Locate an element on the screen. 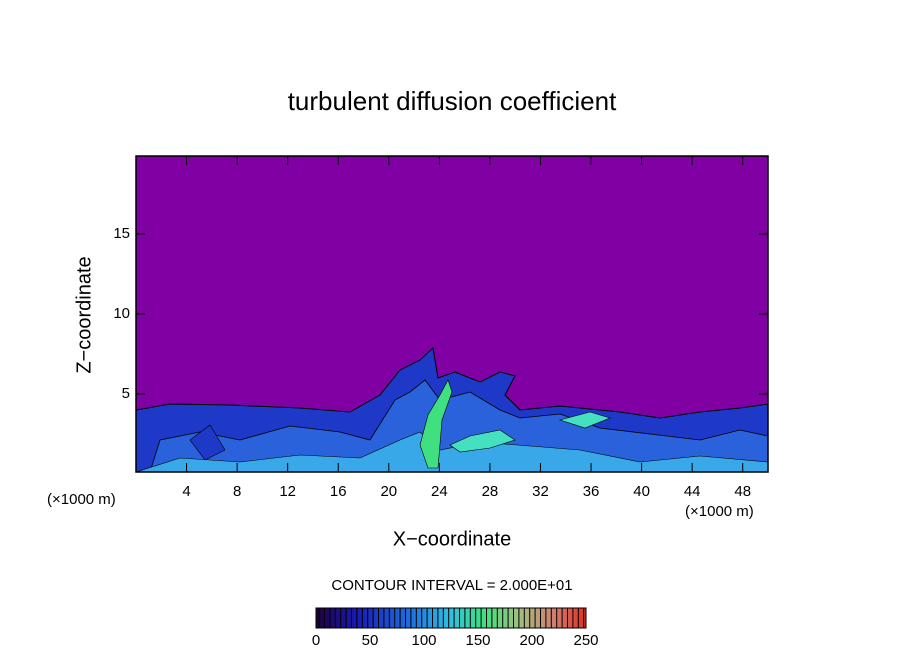 The height and width of the screenshot is (654, 904). y-tick-label: 10 is located at coordinates (121, 313).